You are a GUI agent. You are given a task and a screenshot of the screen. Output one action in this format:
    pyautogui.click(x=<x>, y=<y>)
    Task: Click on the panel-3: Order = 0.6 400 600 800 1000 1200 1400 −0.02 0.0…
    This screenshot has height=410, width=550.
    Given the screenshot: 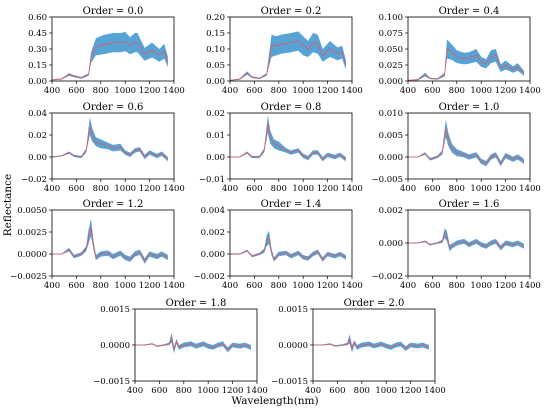 What is the action you would take?
    pyautogui.click(x=103, y=148)
    